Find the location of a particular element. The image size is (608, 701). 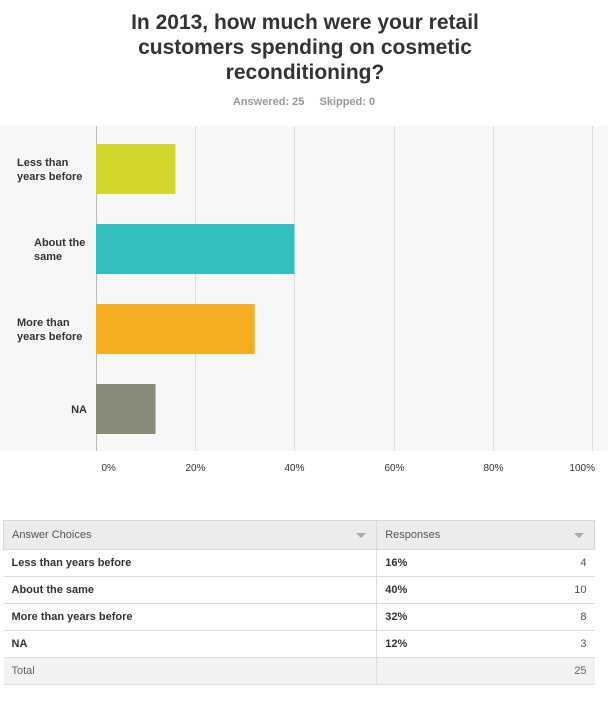

table-row: More than years before 32% 8 is located at coordinates (299, 617).